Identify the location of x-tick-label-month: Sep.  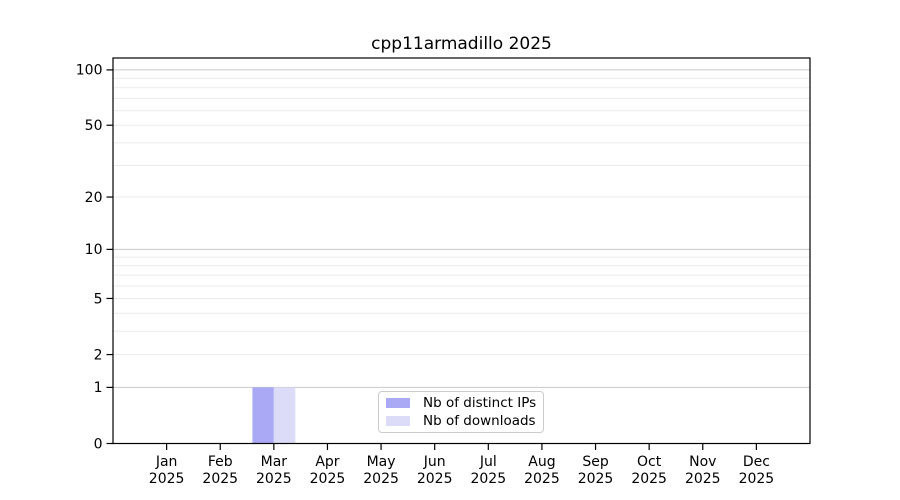
(595, 462).